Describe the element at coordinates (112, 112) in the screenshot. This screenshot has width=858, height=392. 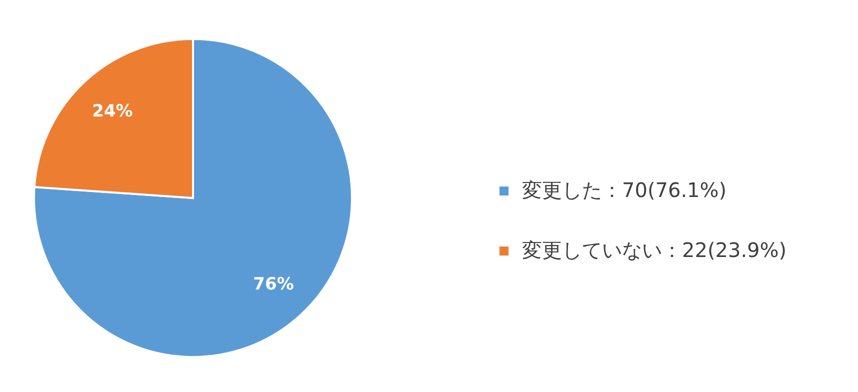
I see `data-label: 24%` at that location.